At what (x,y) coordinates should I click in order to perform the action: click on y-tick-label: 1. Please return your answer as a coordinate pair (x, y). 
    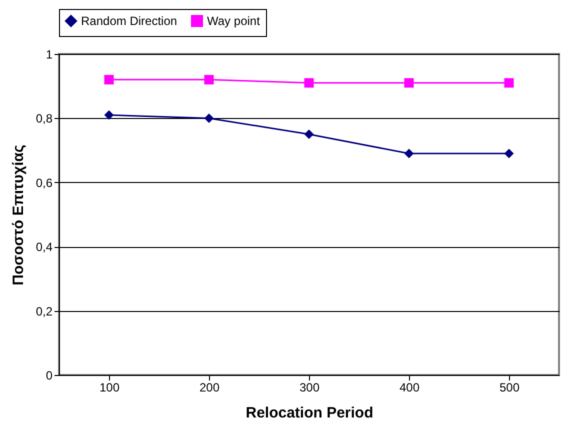
    Looking at the image, I should click on (49, 55).